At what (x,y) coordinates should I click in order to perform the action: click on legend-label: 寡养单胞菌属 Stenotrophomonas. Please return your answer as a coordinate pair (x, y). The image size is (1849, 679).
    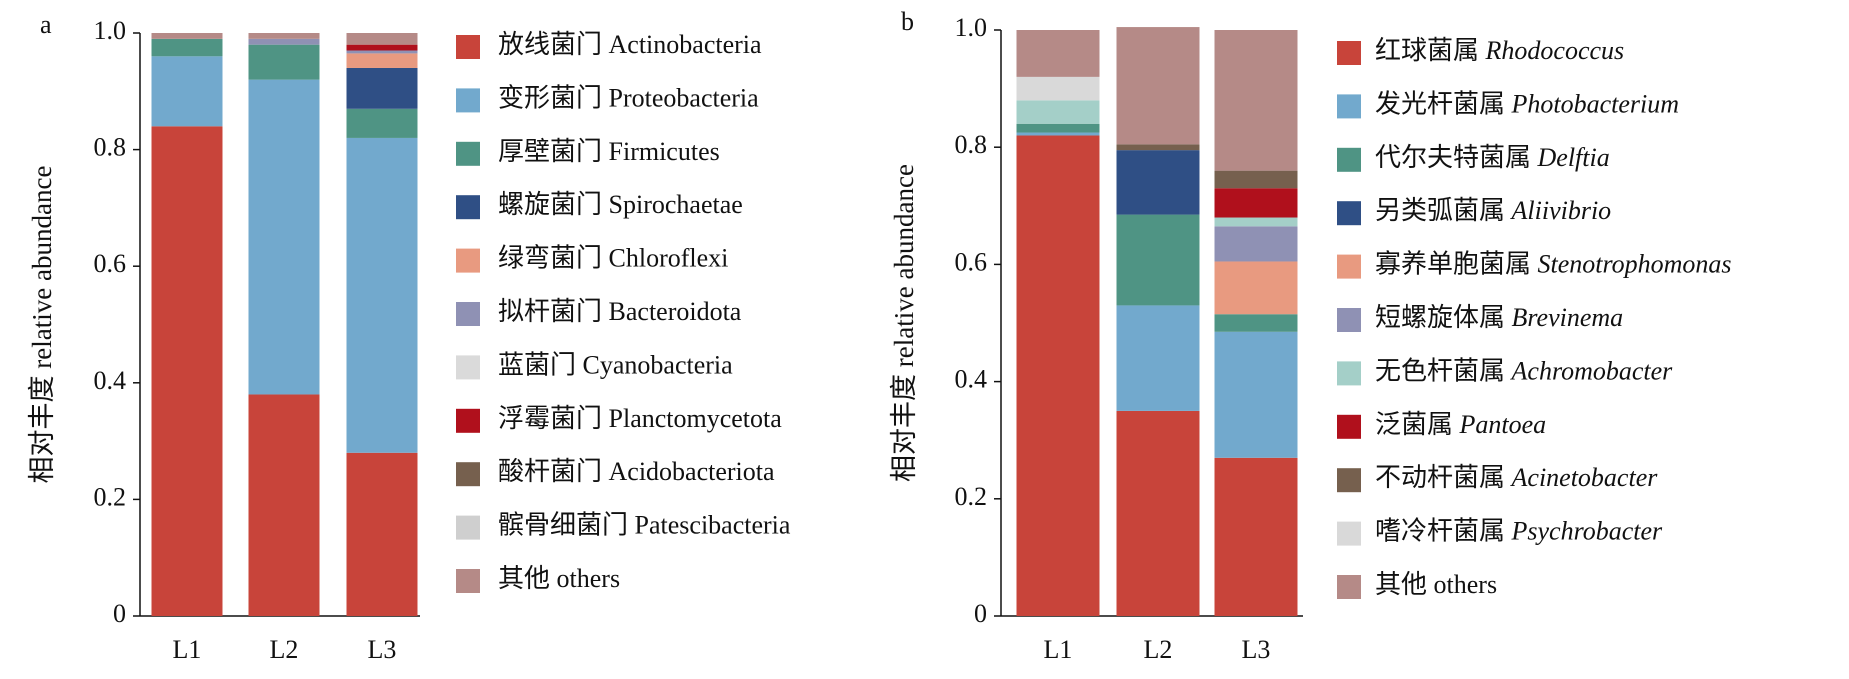
    Looking at the image, I should click on (1553, 264).